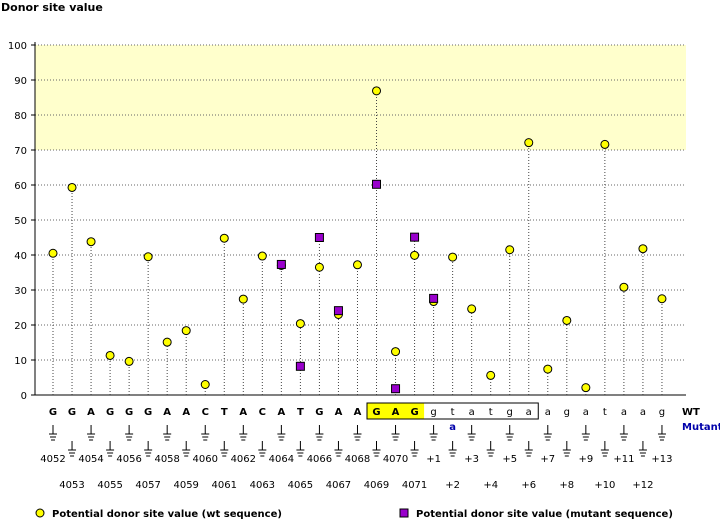 This screenshot has width=720, height=524. Describe the element at coordinates (604, 485) in the screenshot. I see `position-label: +10` at that location.